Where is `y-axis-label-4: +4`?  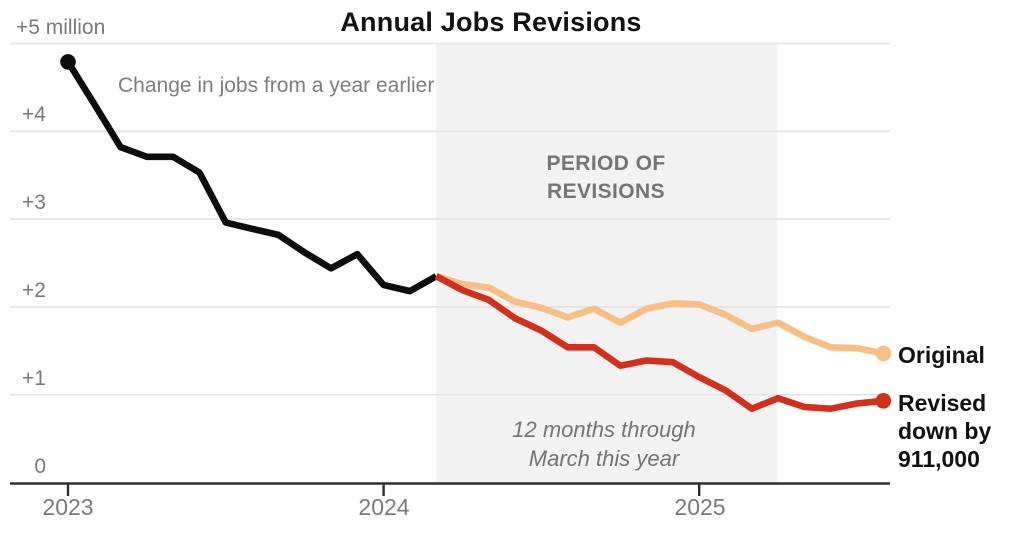
y-axis-label-4: +4 is located at coordinates (34, 114).